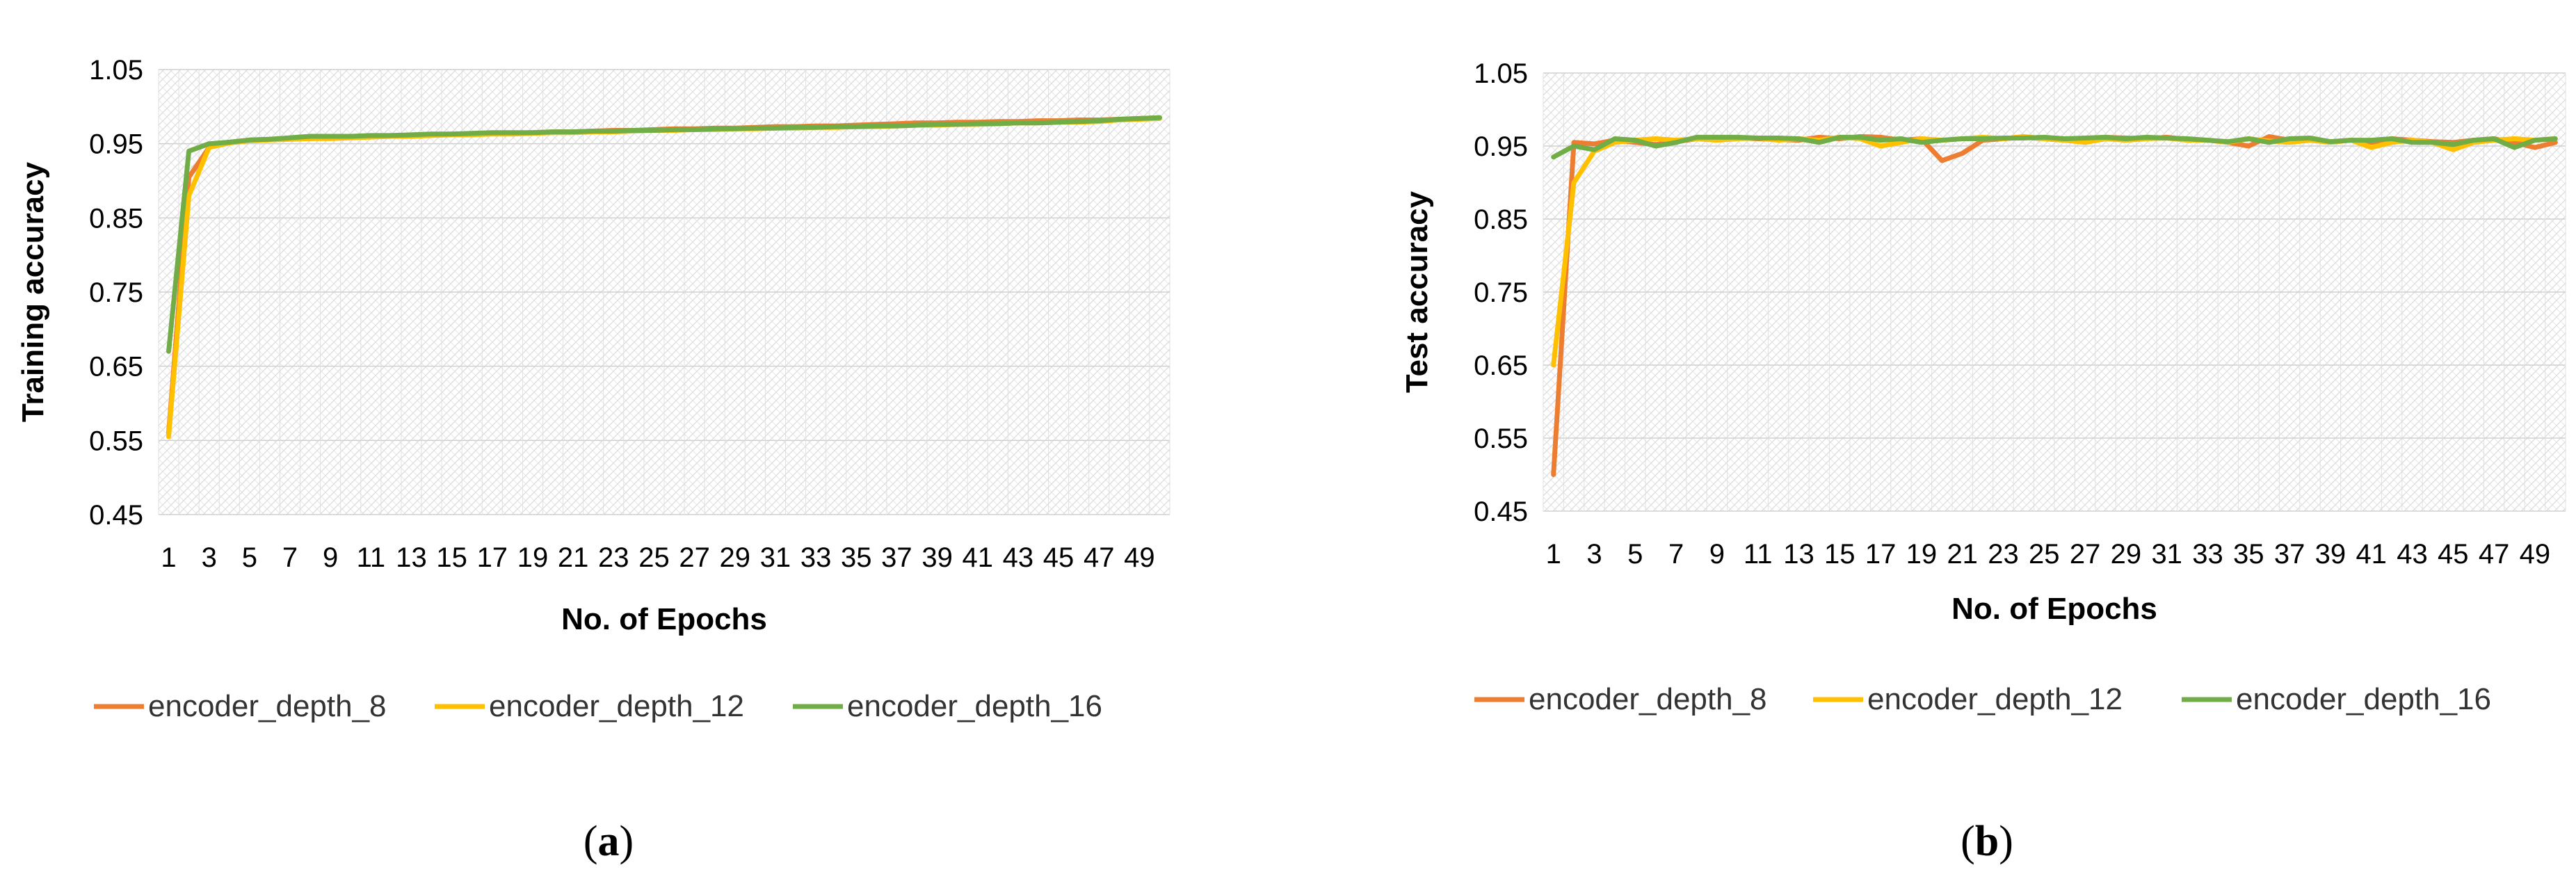 The width and height of the screenshot is (2576, 888). Describe the element at coordinates (2289, 554) in the screenshot. I see `x-tick-label: 37` at that location.